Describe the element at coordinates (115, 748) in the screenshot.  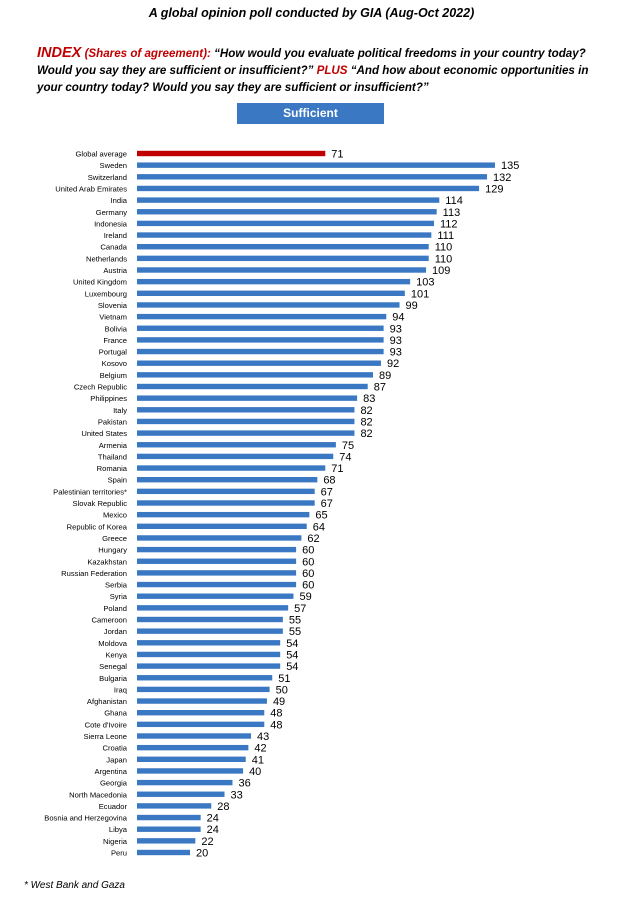
I see `category-label: Croatia` at that location.